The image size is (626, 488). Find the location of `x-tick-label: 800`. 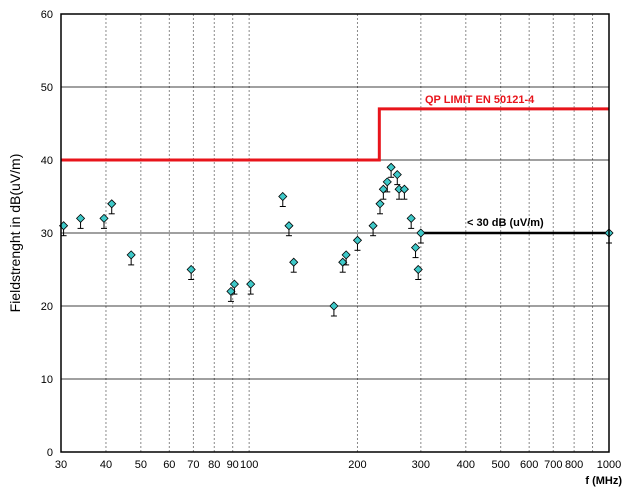

x-tick-label: 800 is located at coordinates (574, 465).